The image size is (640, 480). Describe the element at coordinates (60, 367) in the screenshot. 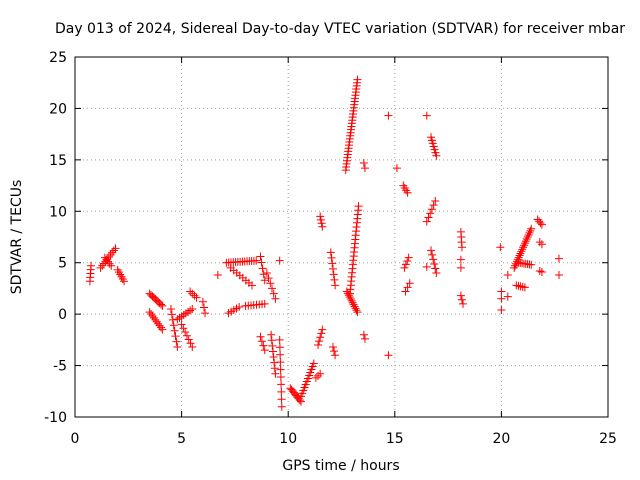

I see `y-tick-label: -5` at that location.